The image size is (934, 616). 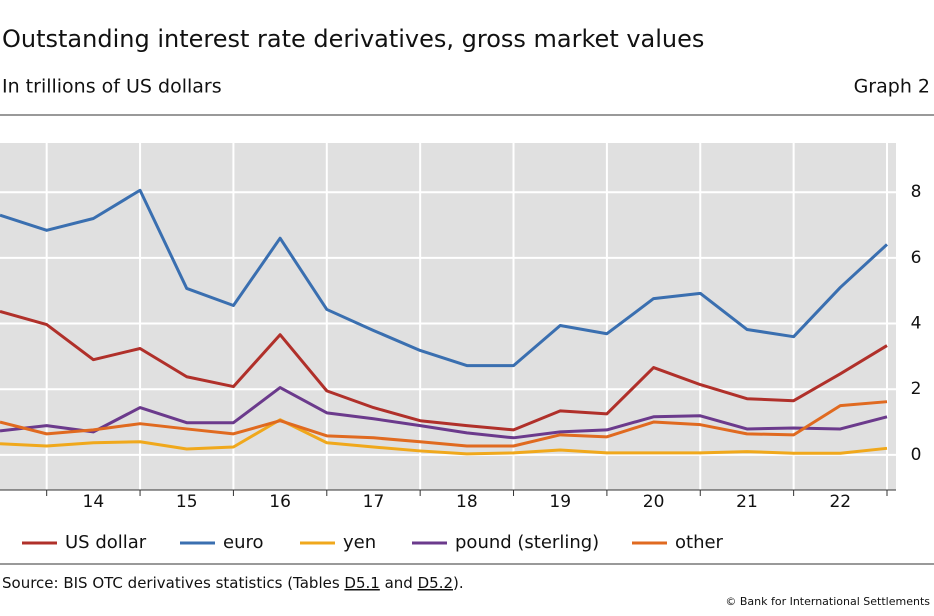 I want to click on copyright: © Bank for International Settlements, so click(x=827, y=601).